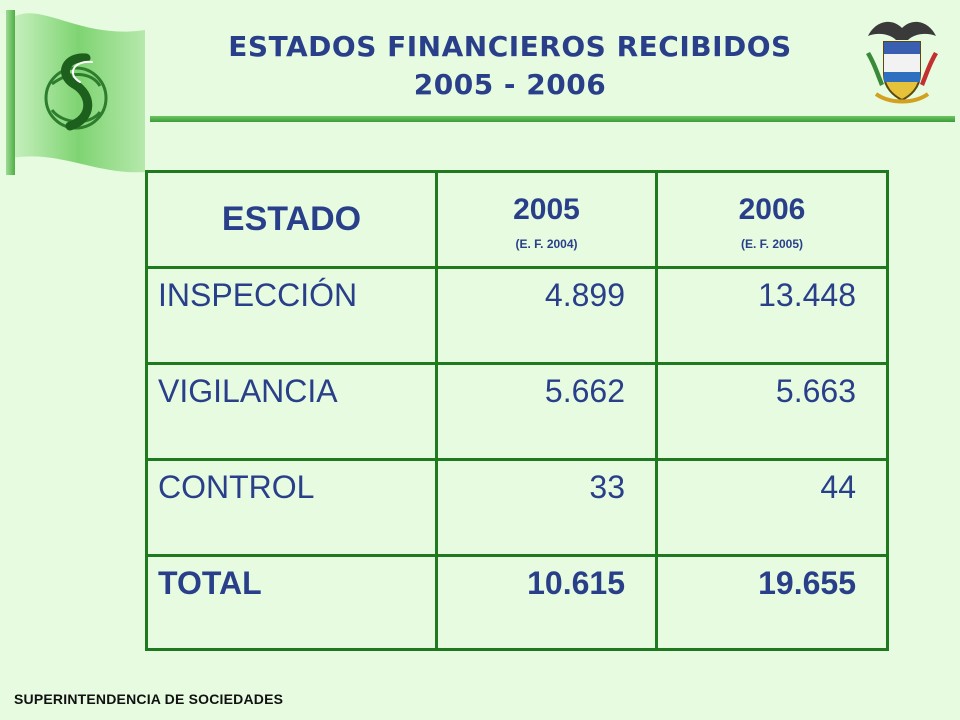  Describe the element at coordinates (291, 507) in the screenshot. I see `row-label: CONTROL` at that location.